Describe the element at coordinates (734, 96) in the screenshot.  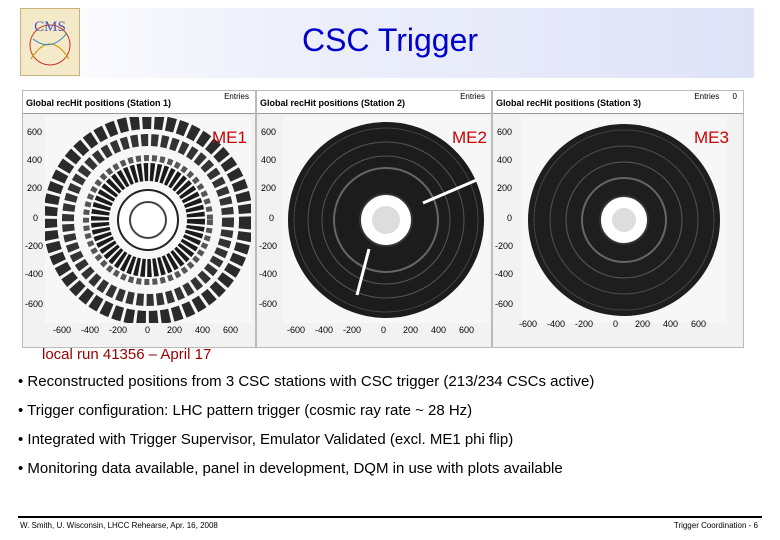
I see `entries-value: 0` at that location.